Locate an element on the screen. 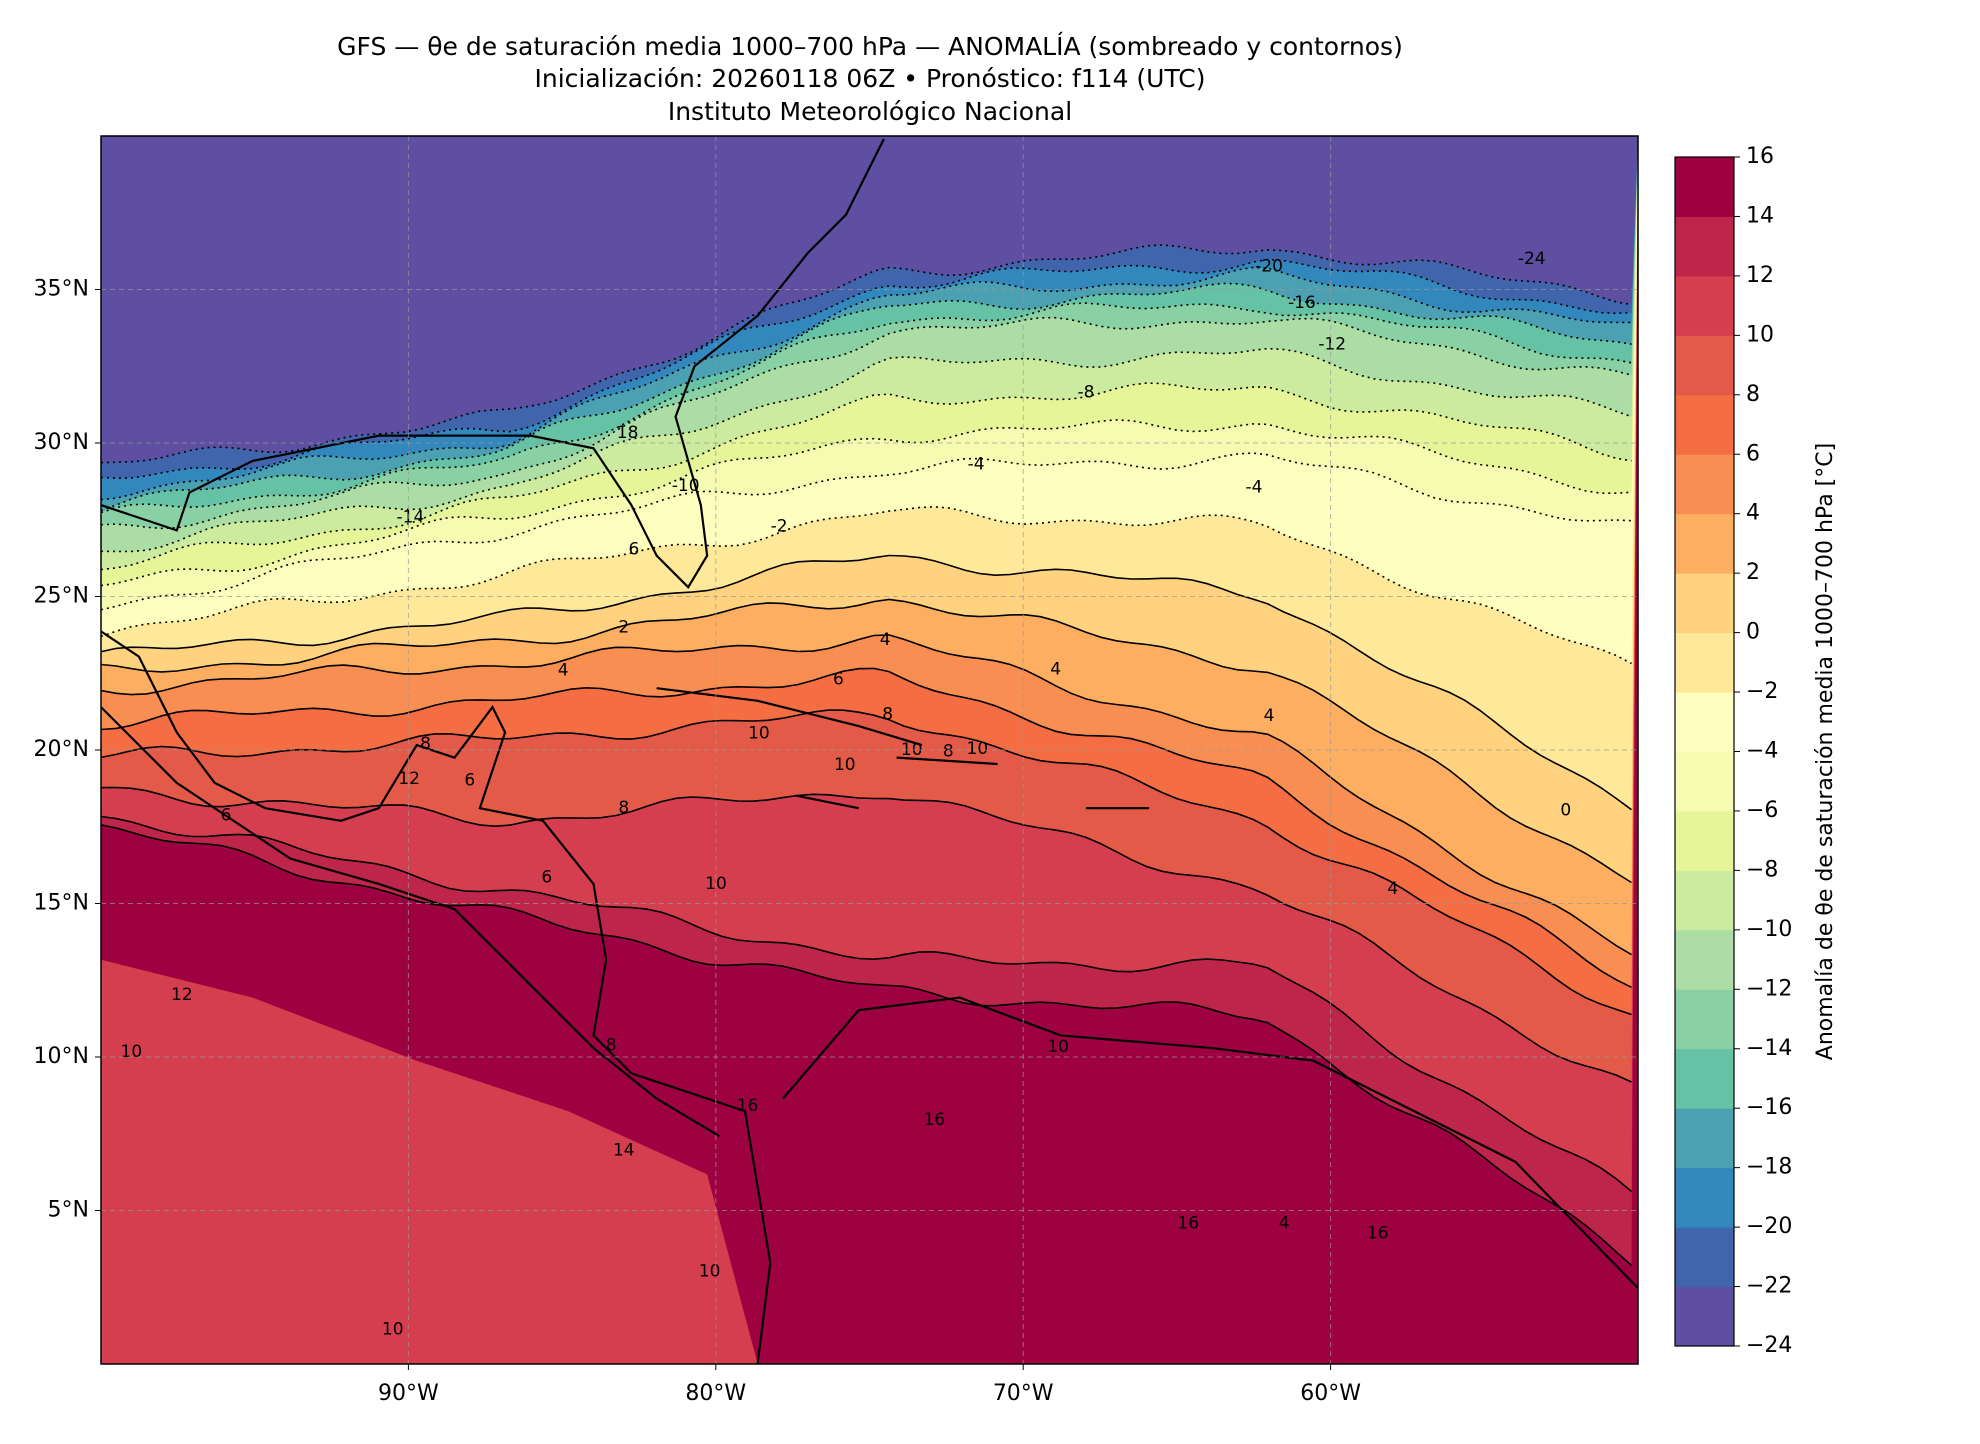 Image resolution: width=1980 pixels, height=1444 pixels. colorbar-tick-label: 14 is located at coordinates (1760, 215).